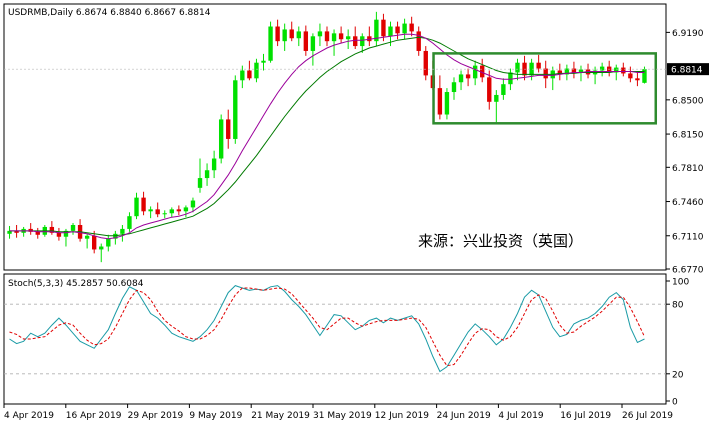  What do you see at coordinates (109, 13) in the screenshot?
I see `price-header: USDRMB,Daily 6.8674 6.8840 6.8667 6.8814` at bounding box center [109, 13].